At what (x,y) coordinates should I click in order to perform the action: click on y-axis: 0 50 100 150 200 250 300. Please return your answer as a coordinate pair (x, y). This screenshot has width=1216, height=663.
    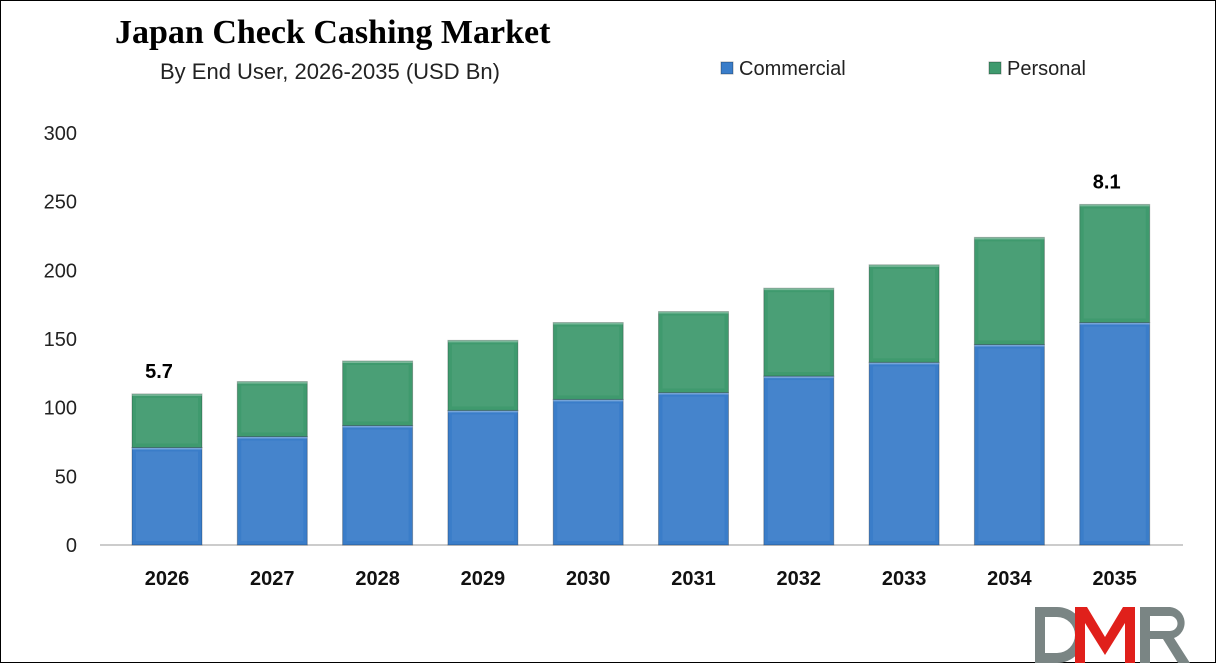
    Looking at the image, I should click on (60, 340).